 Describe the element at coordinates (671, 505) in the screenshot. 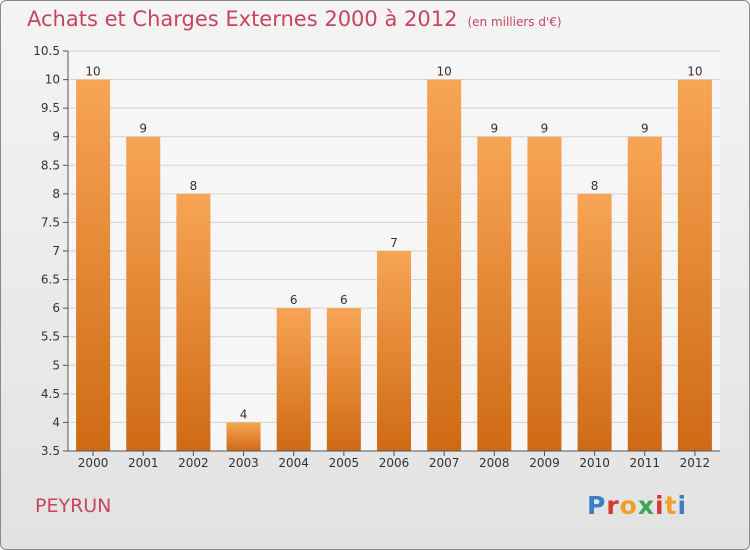

I see `logo-letter: t` at that location.